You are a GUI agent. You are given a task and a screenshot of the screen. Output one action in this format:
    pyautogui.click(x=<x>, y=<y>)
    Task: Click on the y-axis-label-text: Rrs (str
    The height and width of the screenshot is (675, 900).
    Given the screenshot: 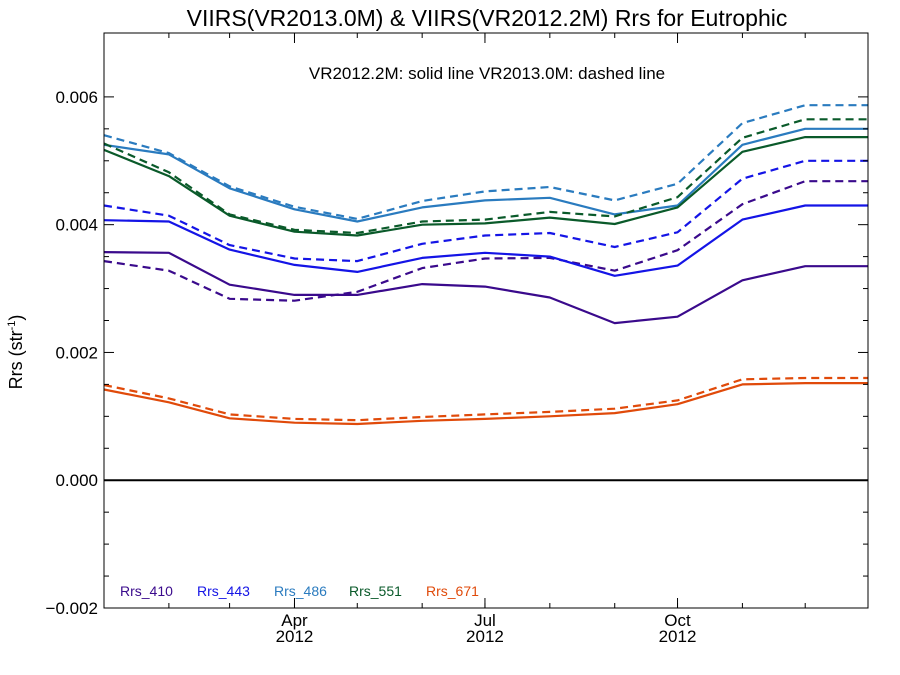 What is the action you would take?
    pyautogui.click(x=16, y=359)
    